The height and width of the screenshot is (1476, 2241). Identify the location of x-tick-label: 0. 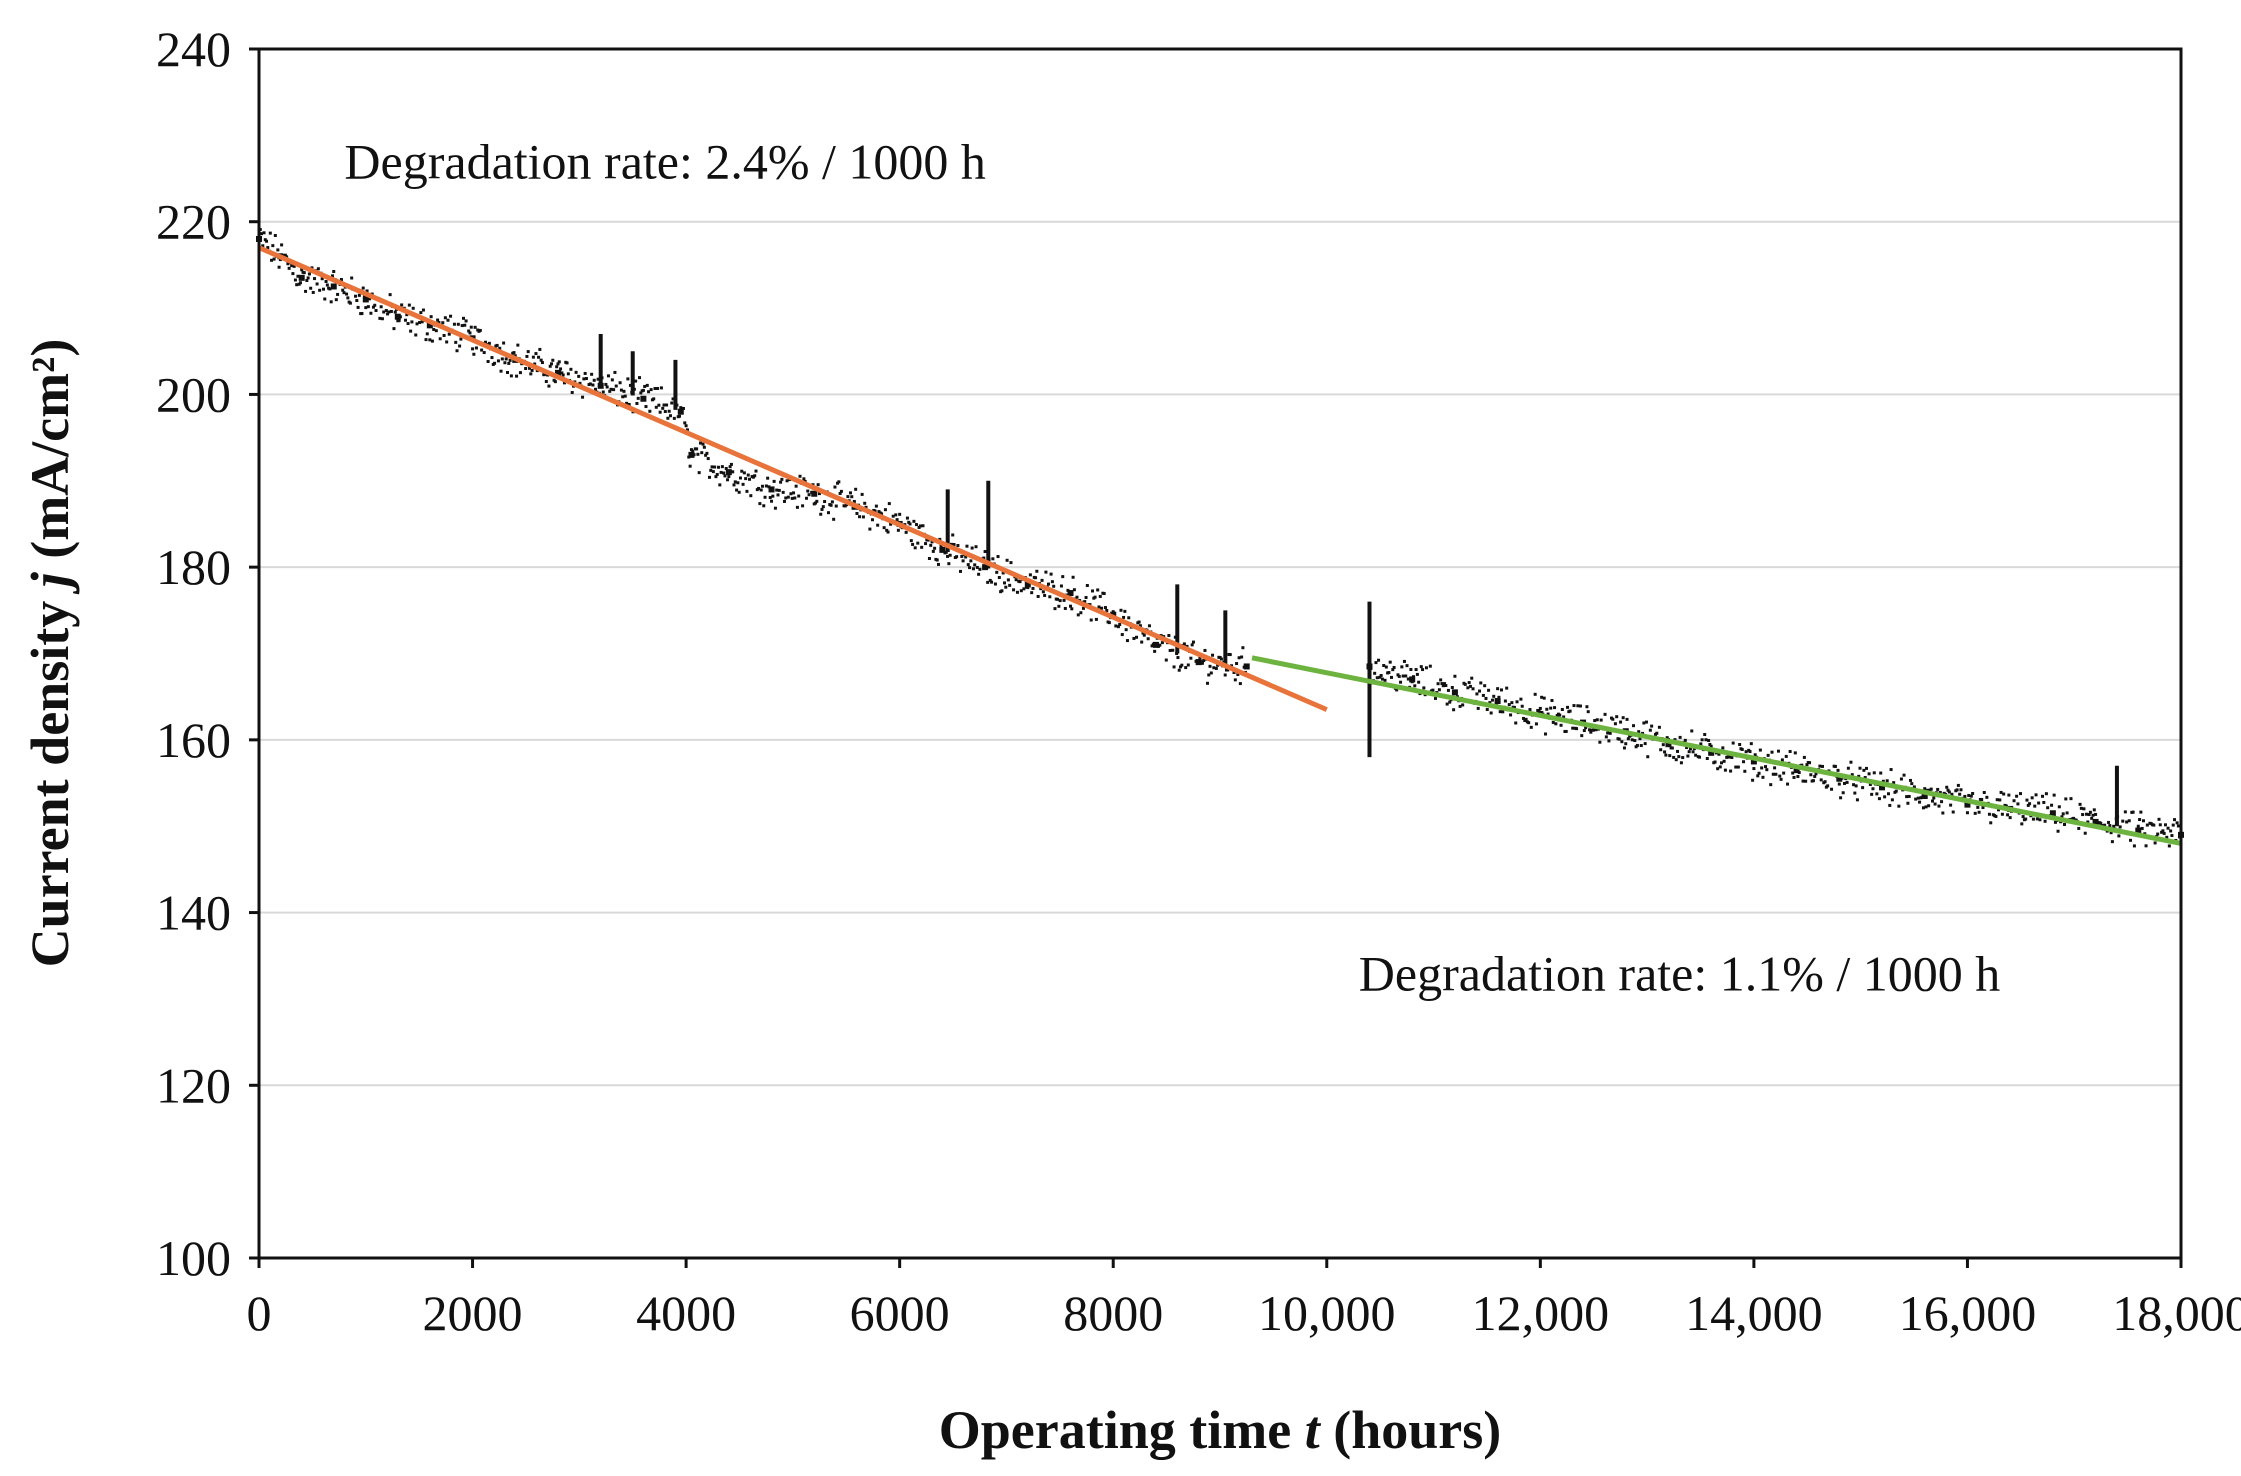
(259, 1313).